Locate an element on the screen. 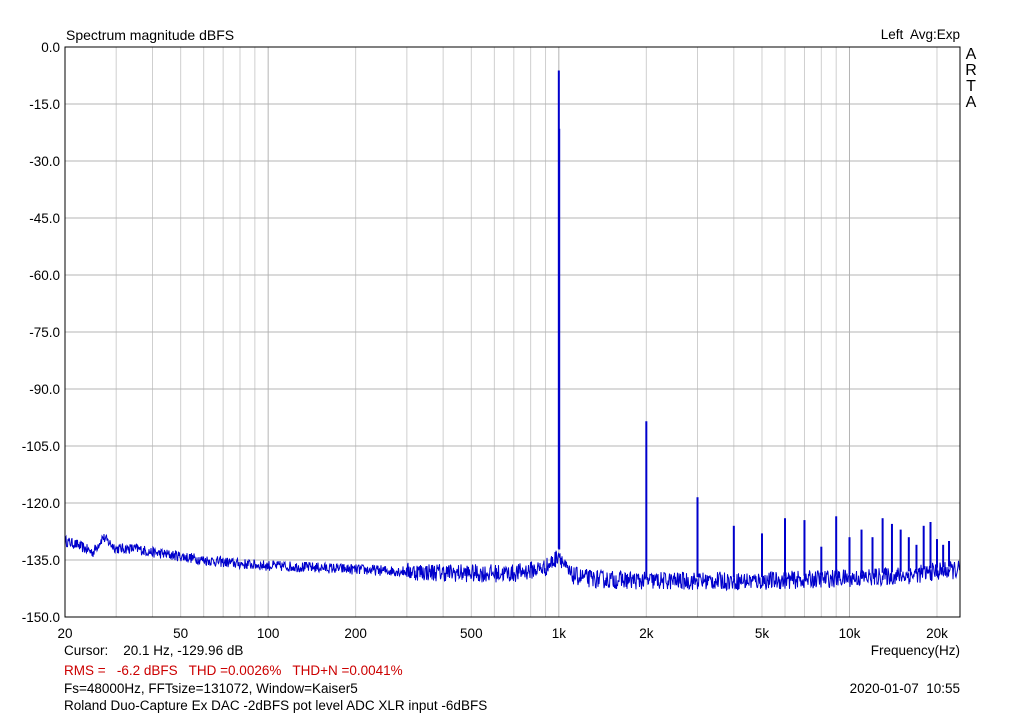  chart-title: Spectrum magnitude dBFS is located at coordinates (150, 35).